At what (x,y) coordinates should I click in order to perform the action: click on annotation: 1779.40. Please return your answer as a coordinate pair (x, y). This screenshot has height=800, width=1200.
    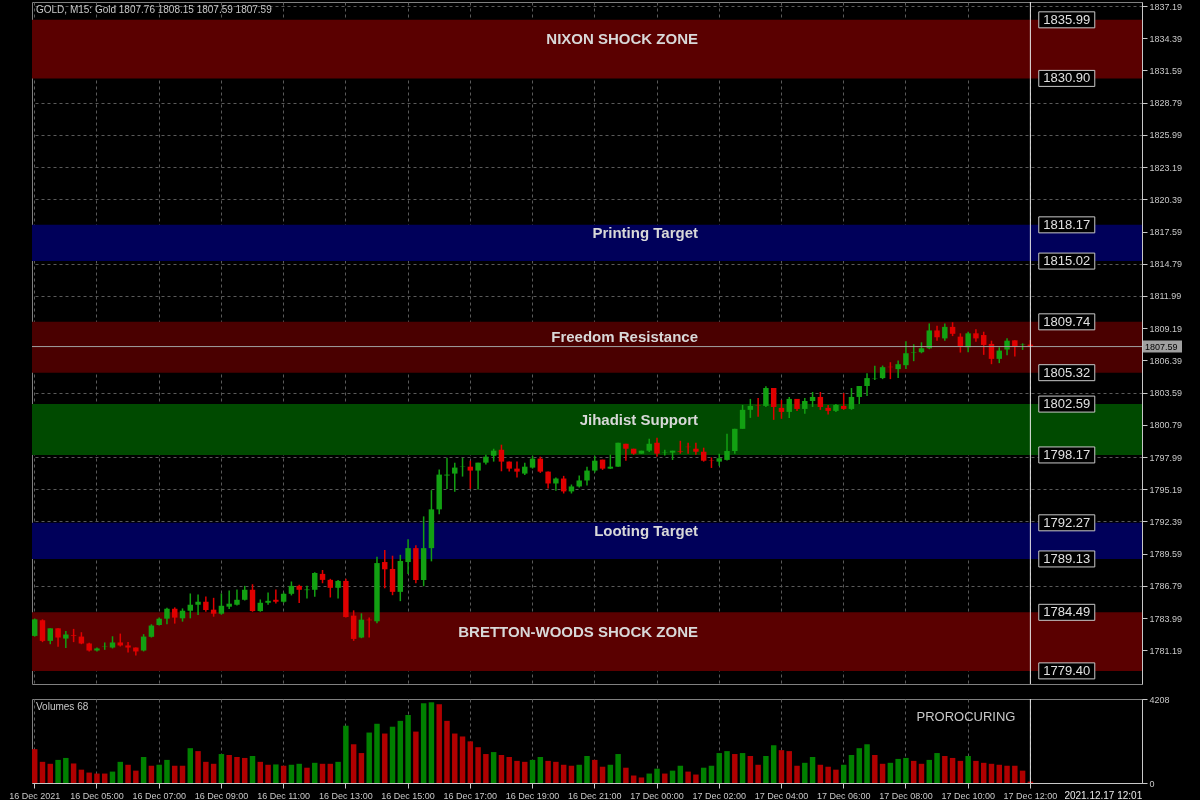
    Looking at the image, I should click on (1067, 670).